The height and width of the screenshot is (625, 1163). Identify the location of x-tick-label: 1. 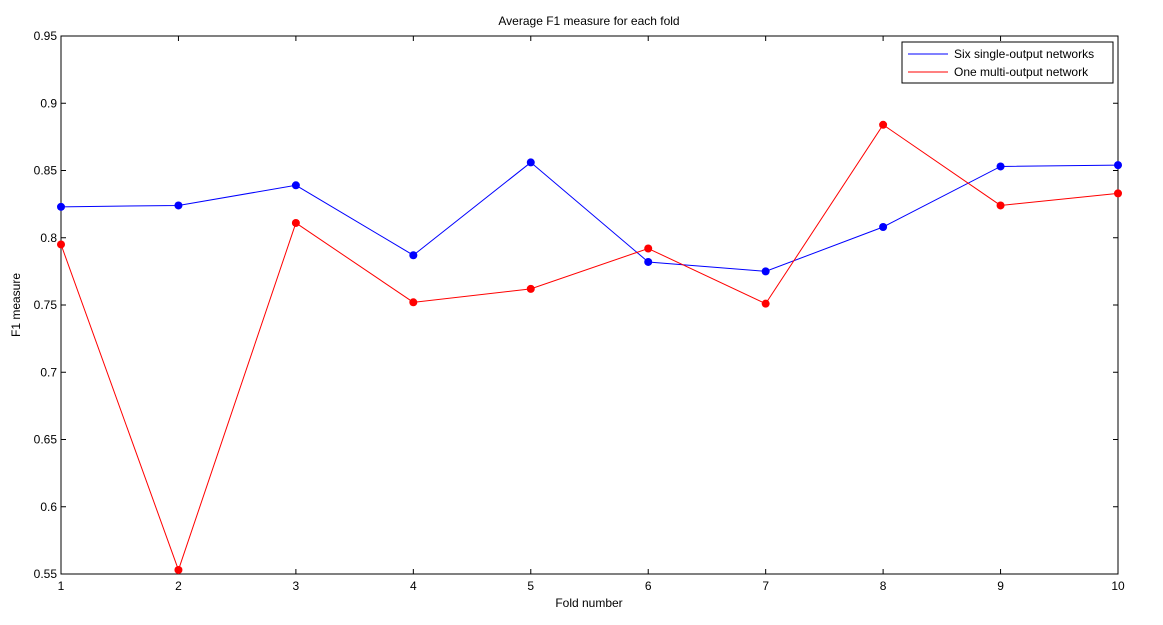
(61, 586).